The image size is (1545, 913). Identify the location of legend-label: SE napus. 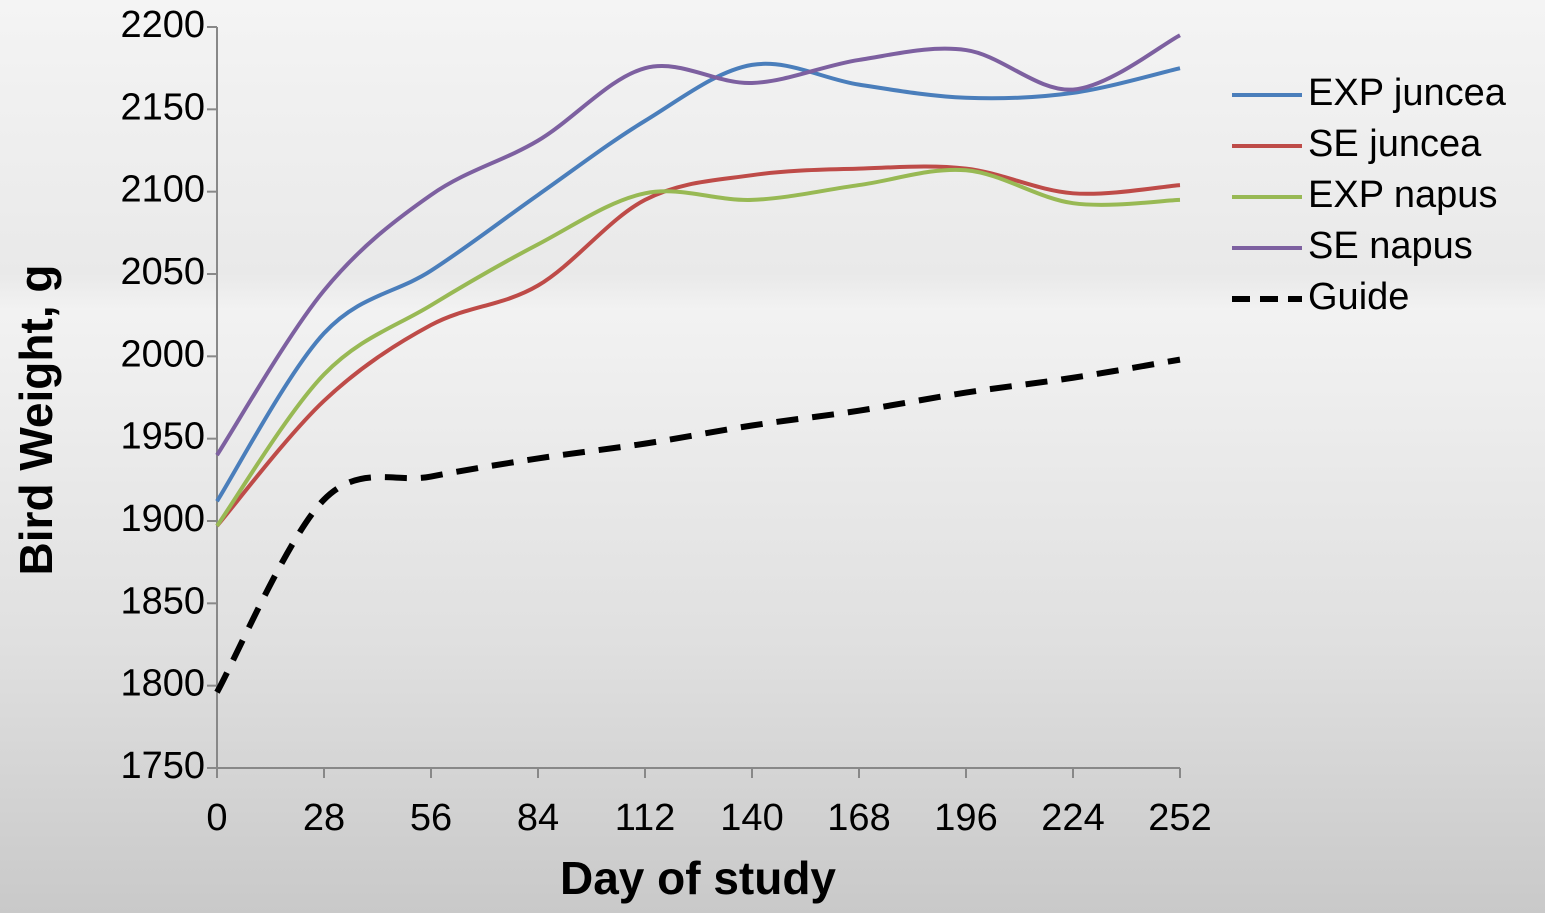
(1390, 246).